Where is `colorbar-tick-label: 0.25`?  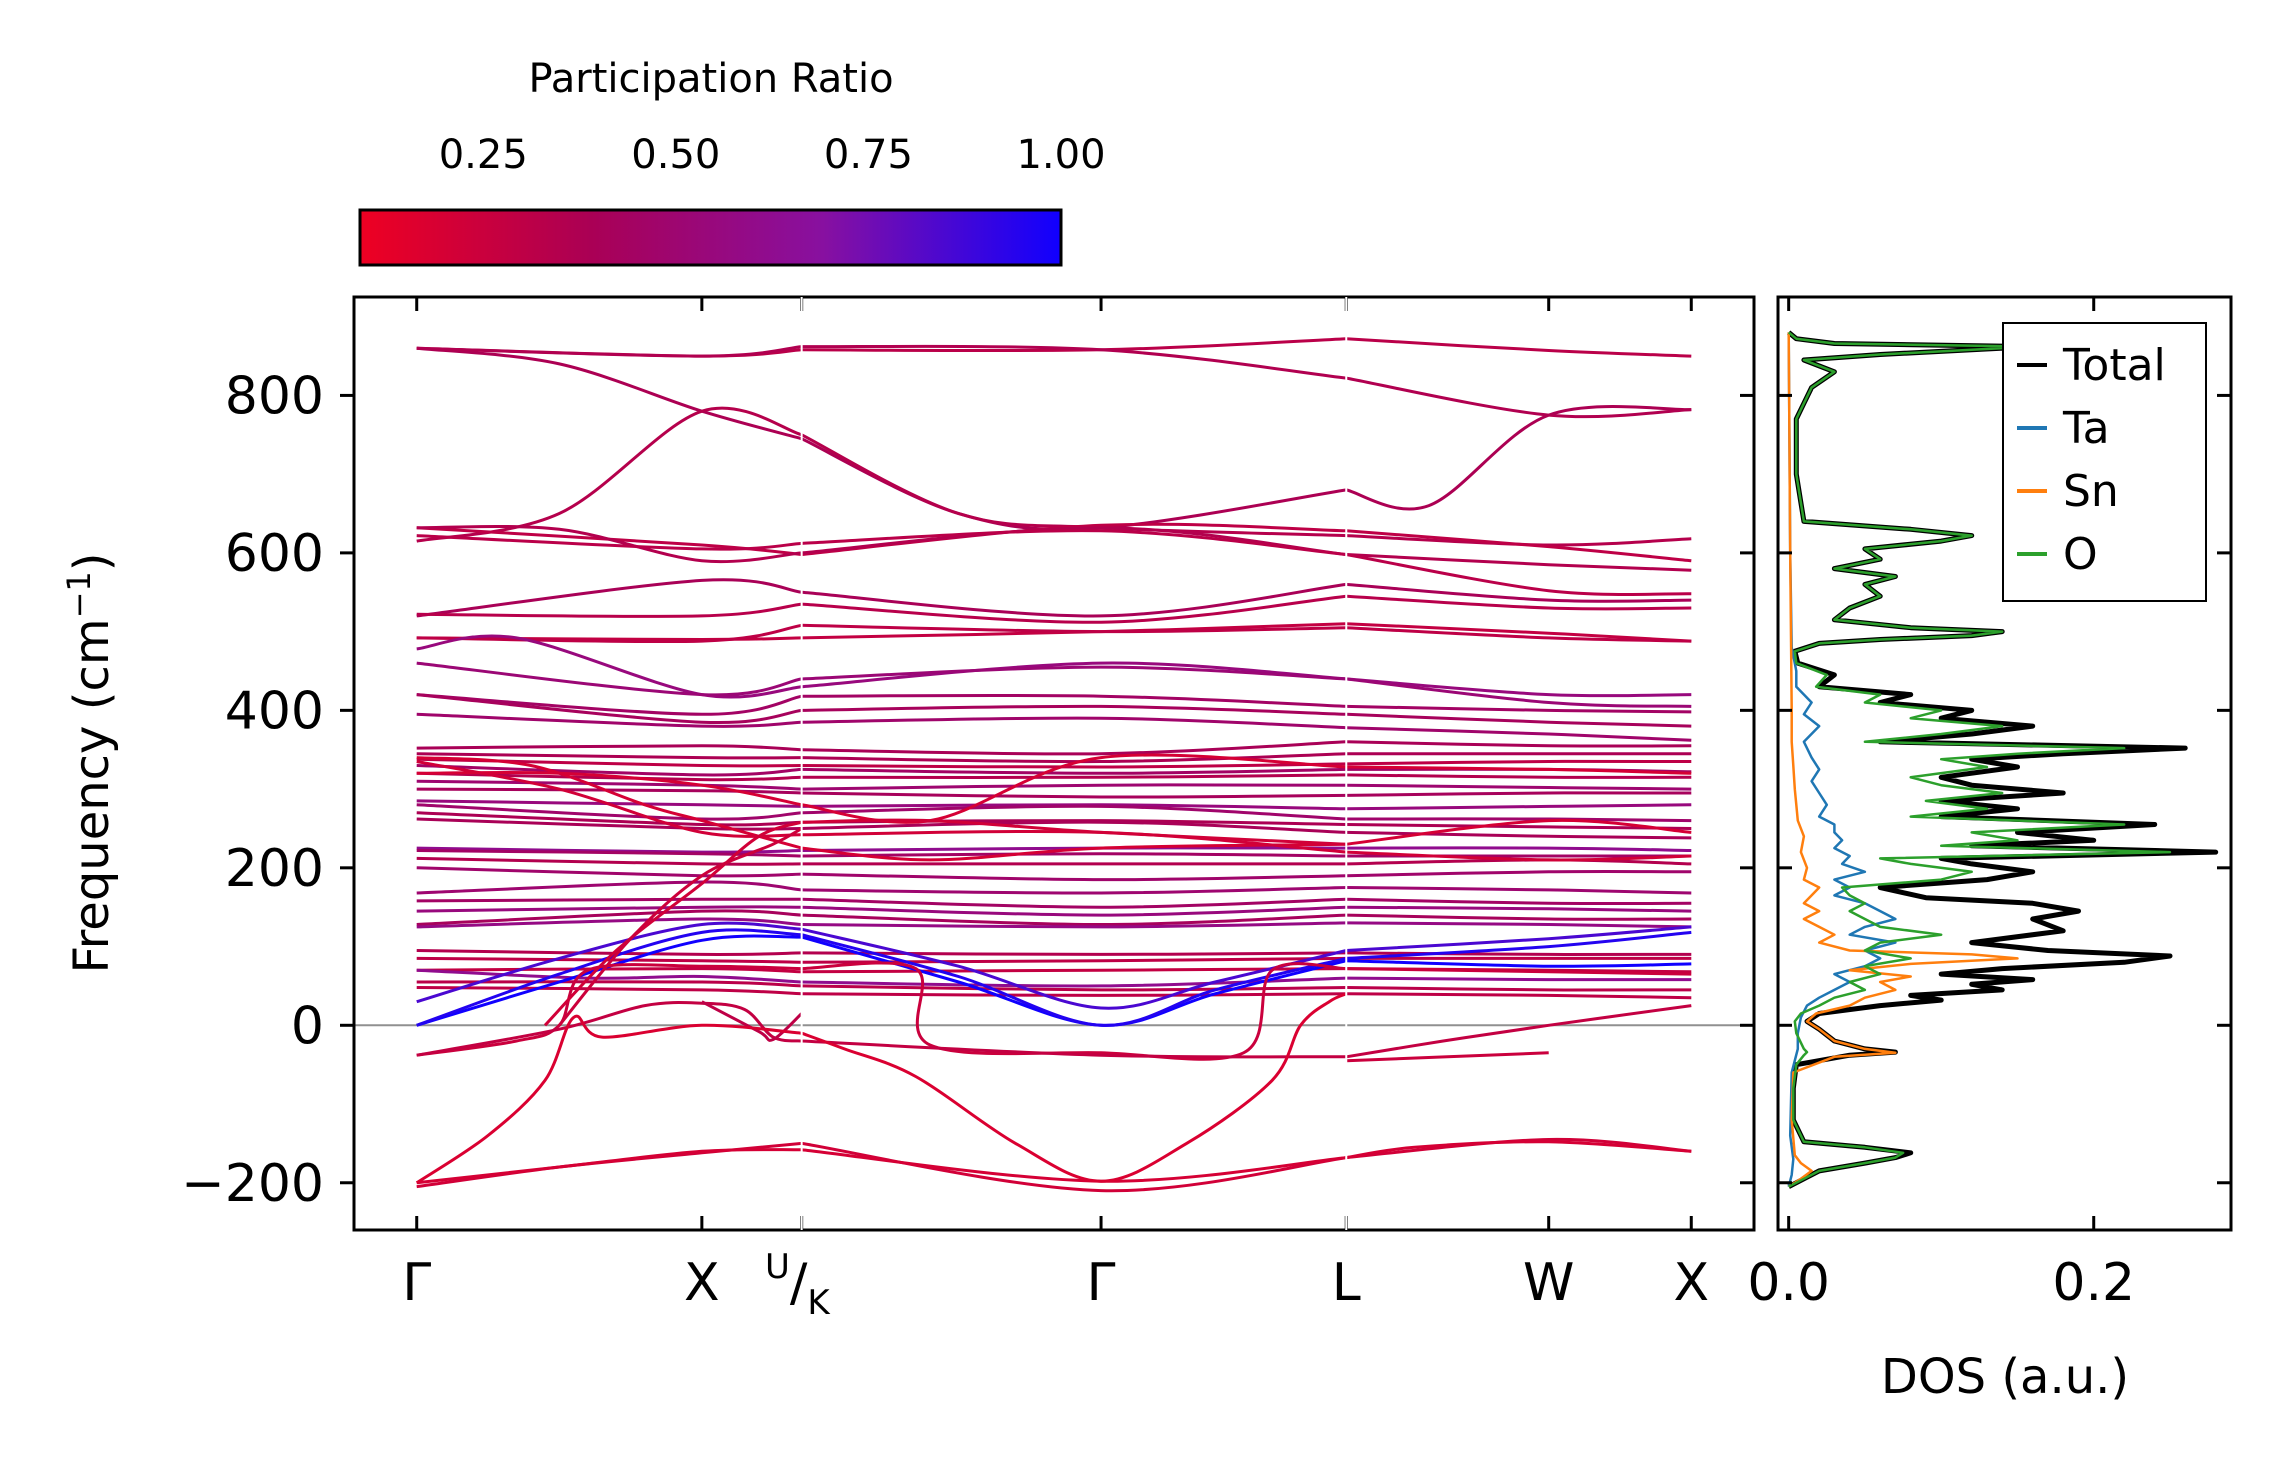
colorbar-tick-label: 0.25 is located at coordinates (483, 155).